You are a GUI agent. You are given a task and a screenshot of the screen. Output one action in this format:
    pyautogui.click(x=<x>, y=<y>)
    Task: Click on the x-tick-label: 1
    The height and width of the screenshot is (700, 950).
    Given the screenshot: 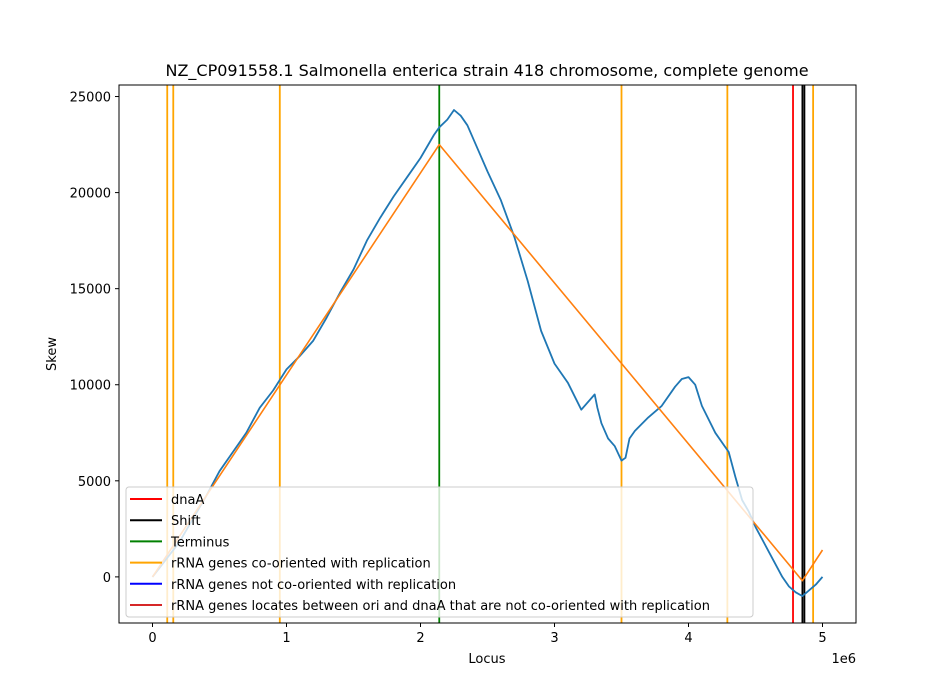 What is the action you would take?
    pyautogui.click(x=286, y=638)
    